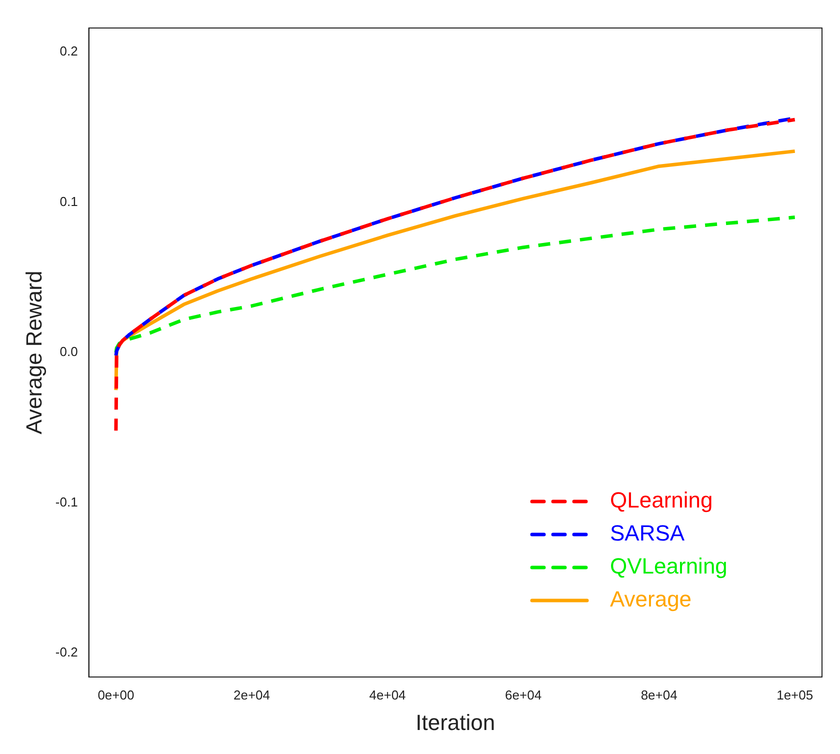  What do you see at coordinates (69, 51) in the screenshot?
I see `y-tick-label: 0.2` at bounding box center [69, 51].